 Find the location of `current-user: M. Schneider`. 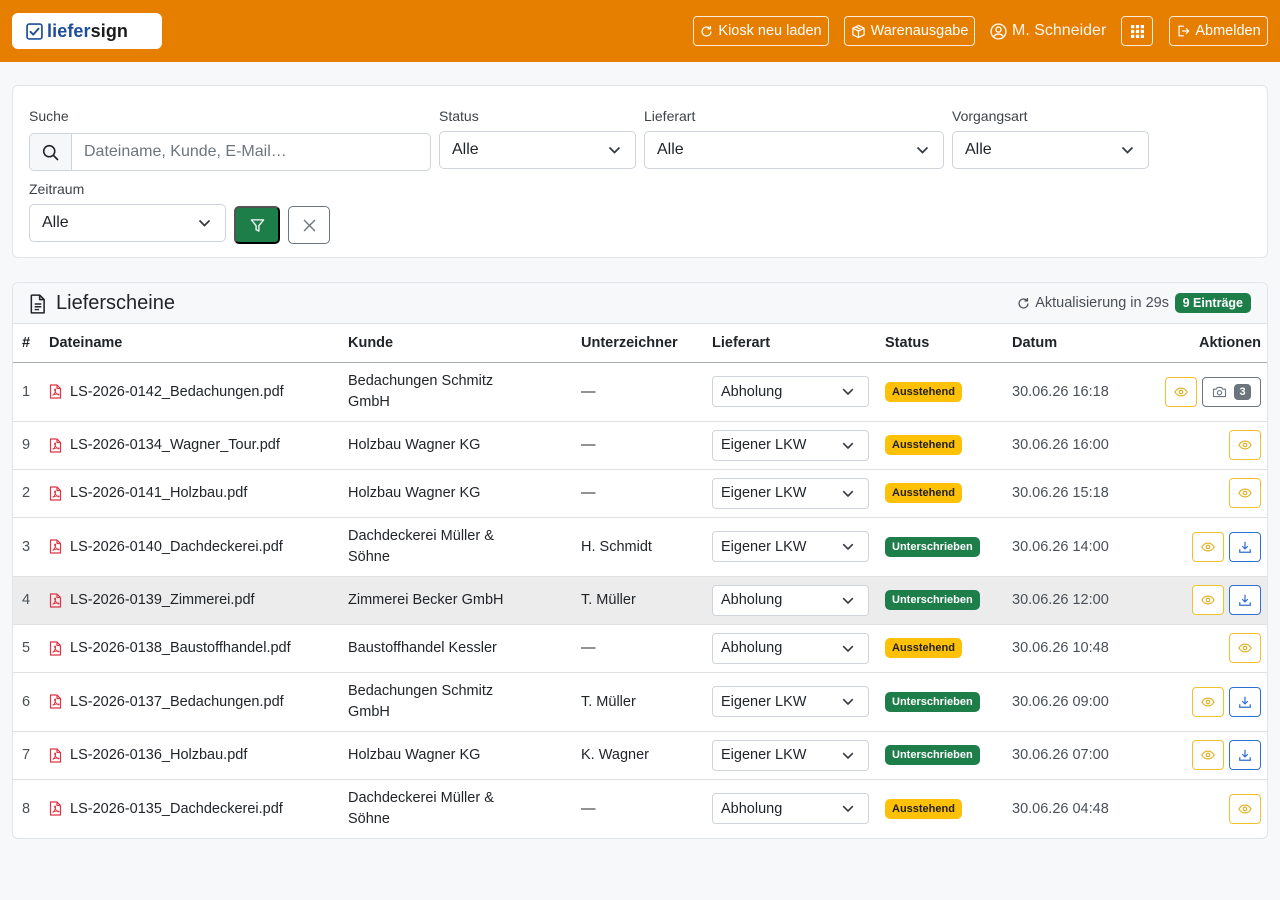

current-user: M. Schneider is located at coordinates (1048, 31).